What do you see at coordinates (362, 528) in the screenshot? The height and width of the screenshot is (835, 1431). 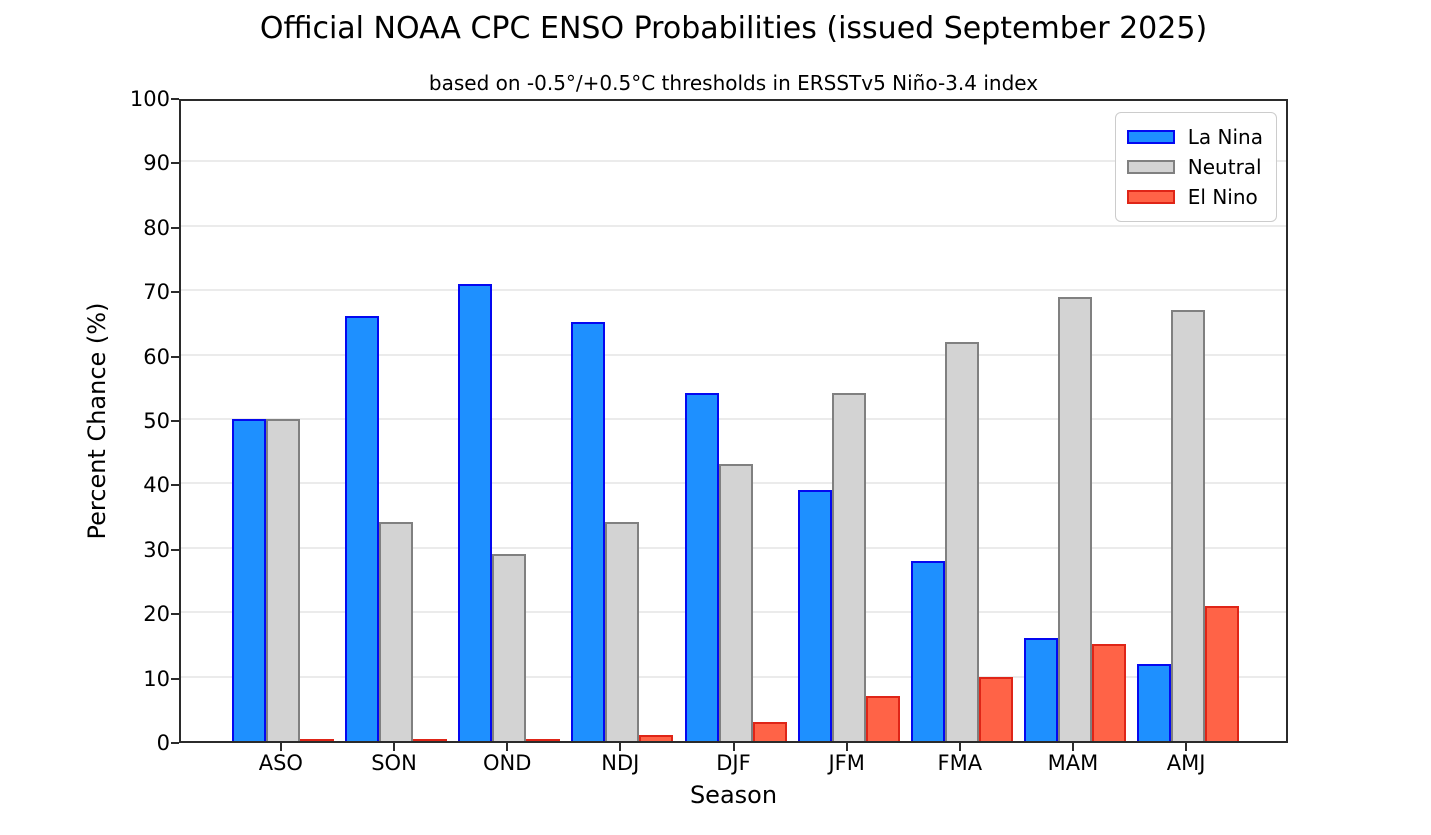 I see `bar-la-nina-SON` at bounding box center [362, 528].